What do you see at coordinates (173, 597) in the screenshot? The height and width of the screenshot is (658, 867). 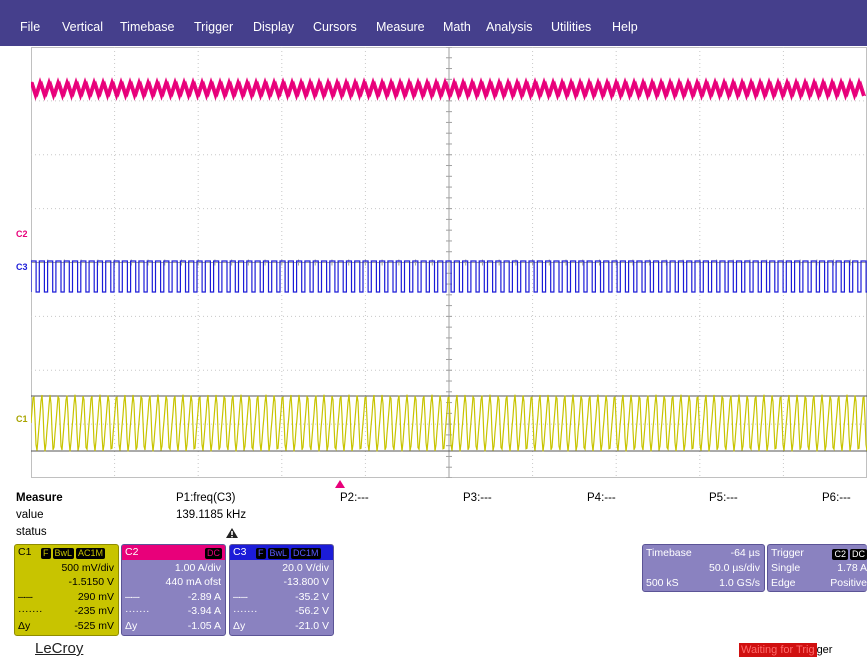 I see `c2-cursor1-row: –·–· -2.89 A` at bounding box center [173, 597].